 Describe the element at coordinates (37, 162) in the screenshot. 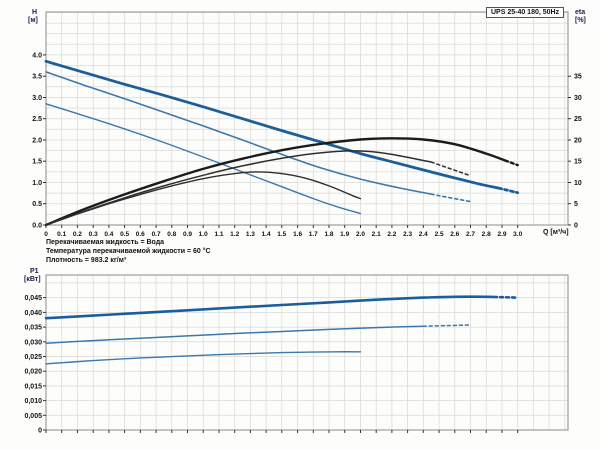

I see `y-tick-label: 1.5` at that location.